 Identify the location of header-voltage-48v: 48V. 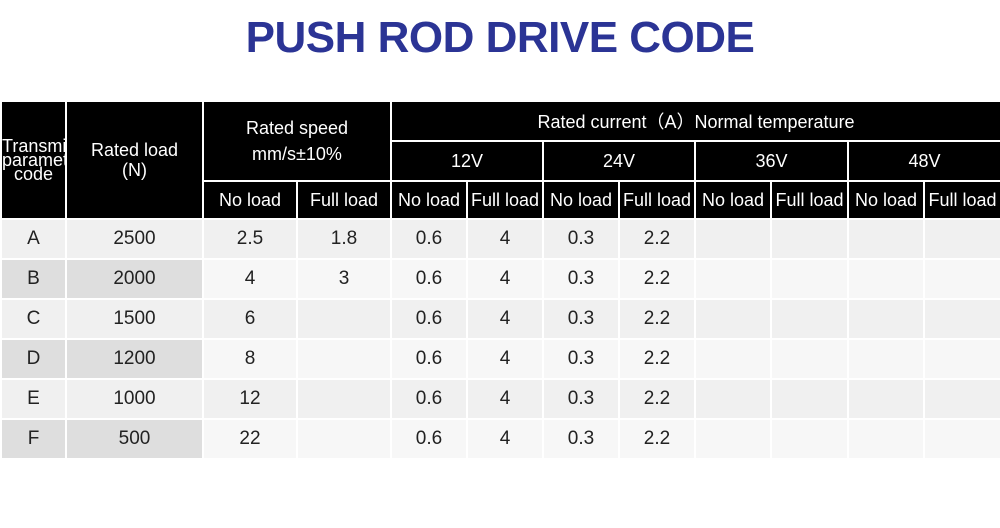
(923, 161).